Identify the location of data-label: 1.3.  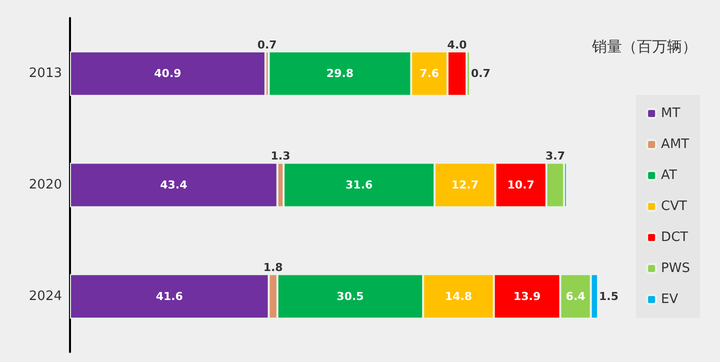
(280, 156).